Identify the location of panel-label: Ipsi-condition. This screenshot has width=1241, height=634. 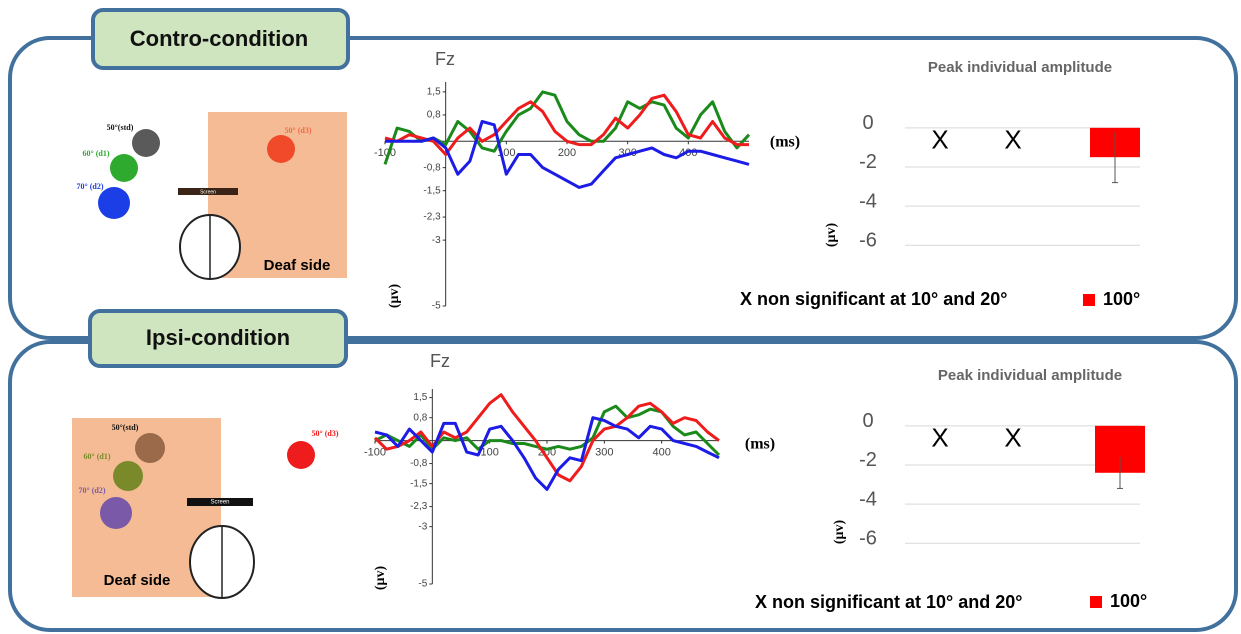
(218, 337).